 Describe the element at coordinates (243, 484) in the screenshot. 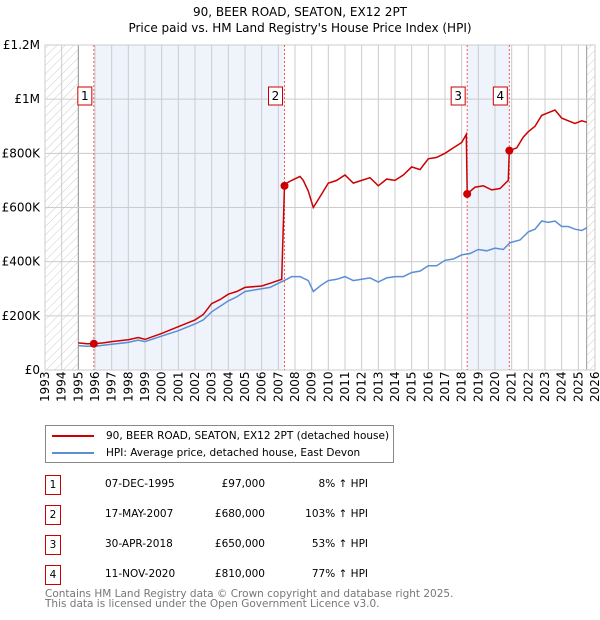

I see `sale-price: £97,000` at that location.